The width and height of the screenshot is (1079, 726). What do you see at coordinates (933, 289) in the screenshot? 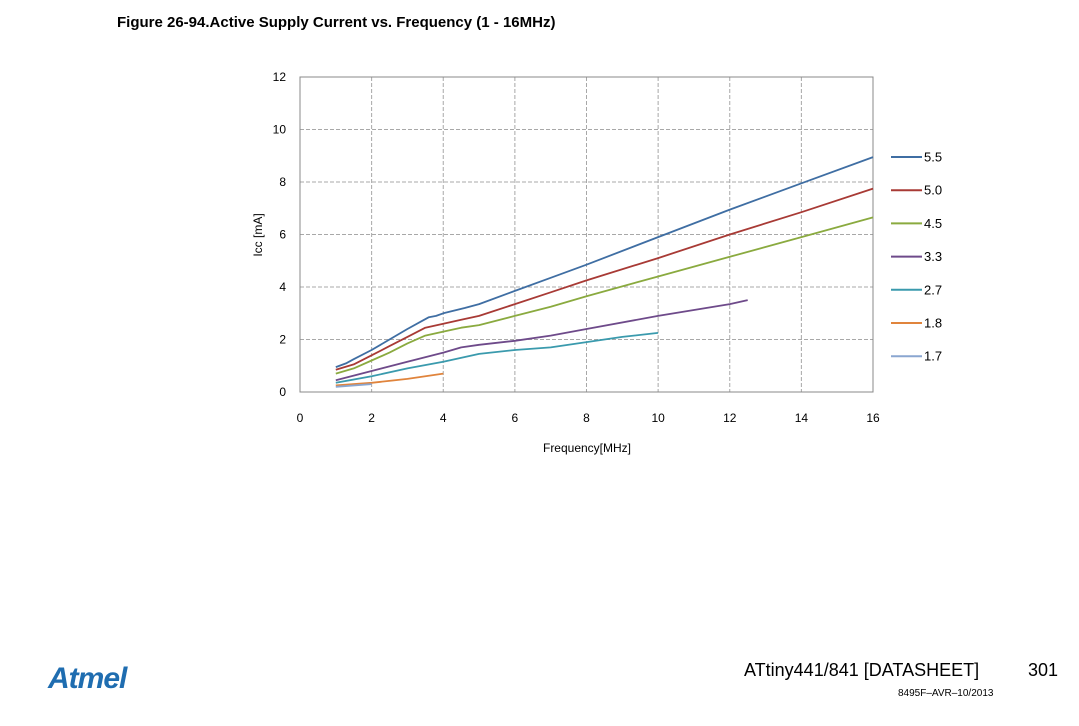
I see `legend-label: 2.7` at bounding box center [933, 289].